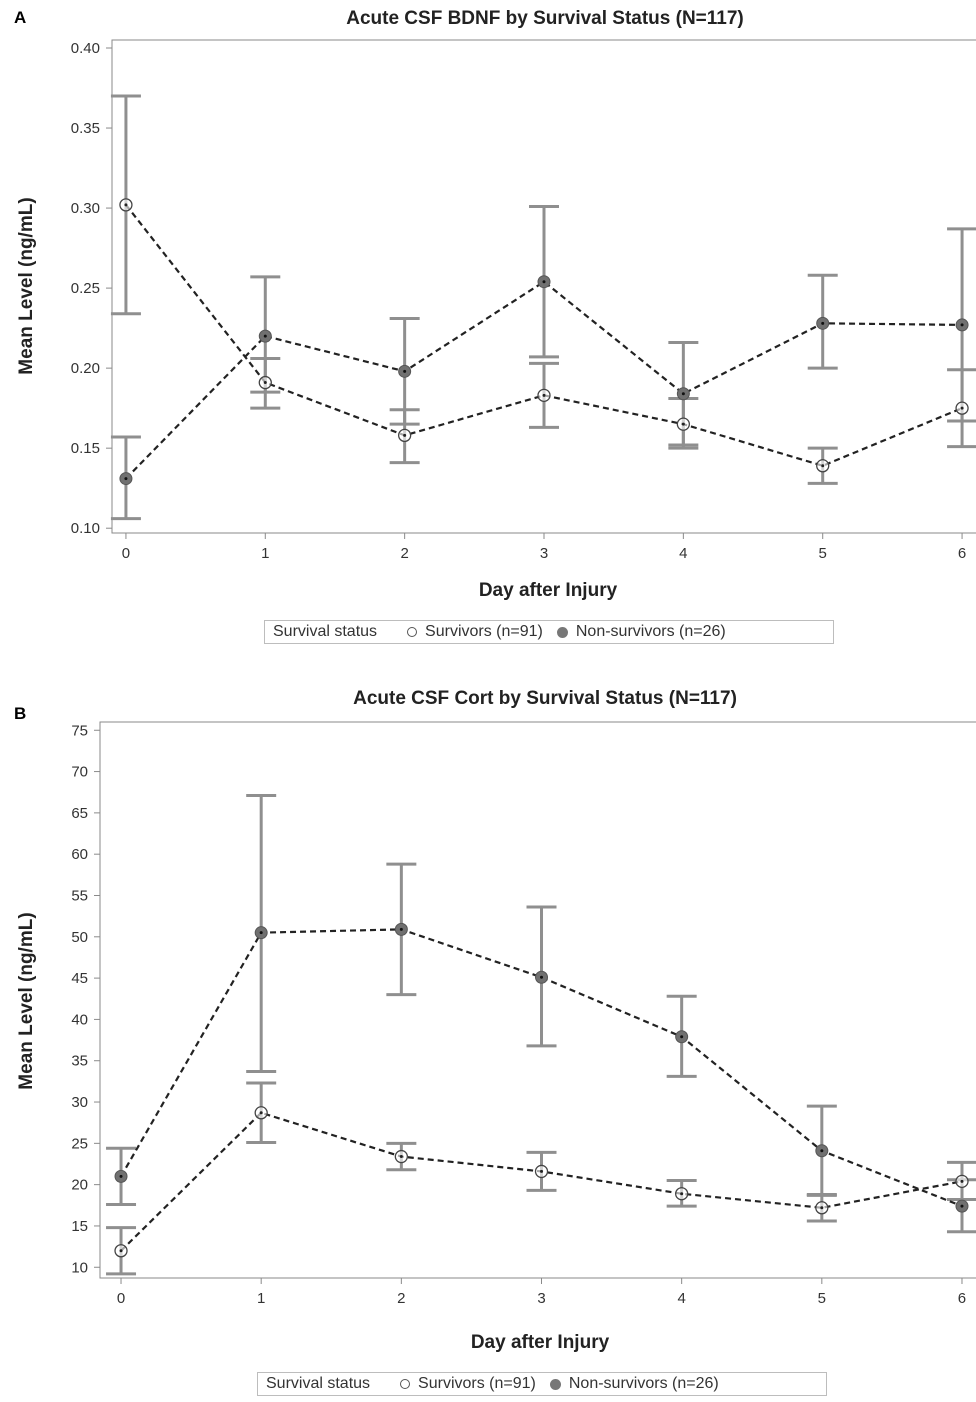  I want to click on y-tick-label: 50, so click(79, 937).